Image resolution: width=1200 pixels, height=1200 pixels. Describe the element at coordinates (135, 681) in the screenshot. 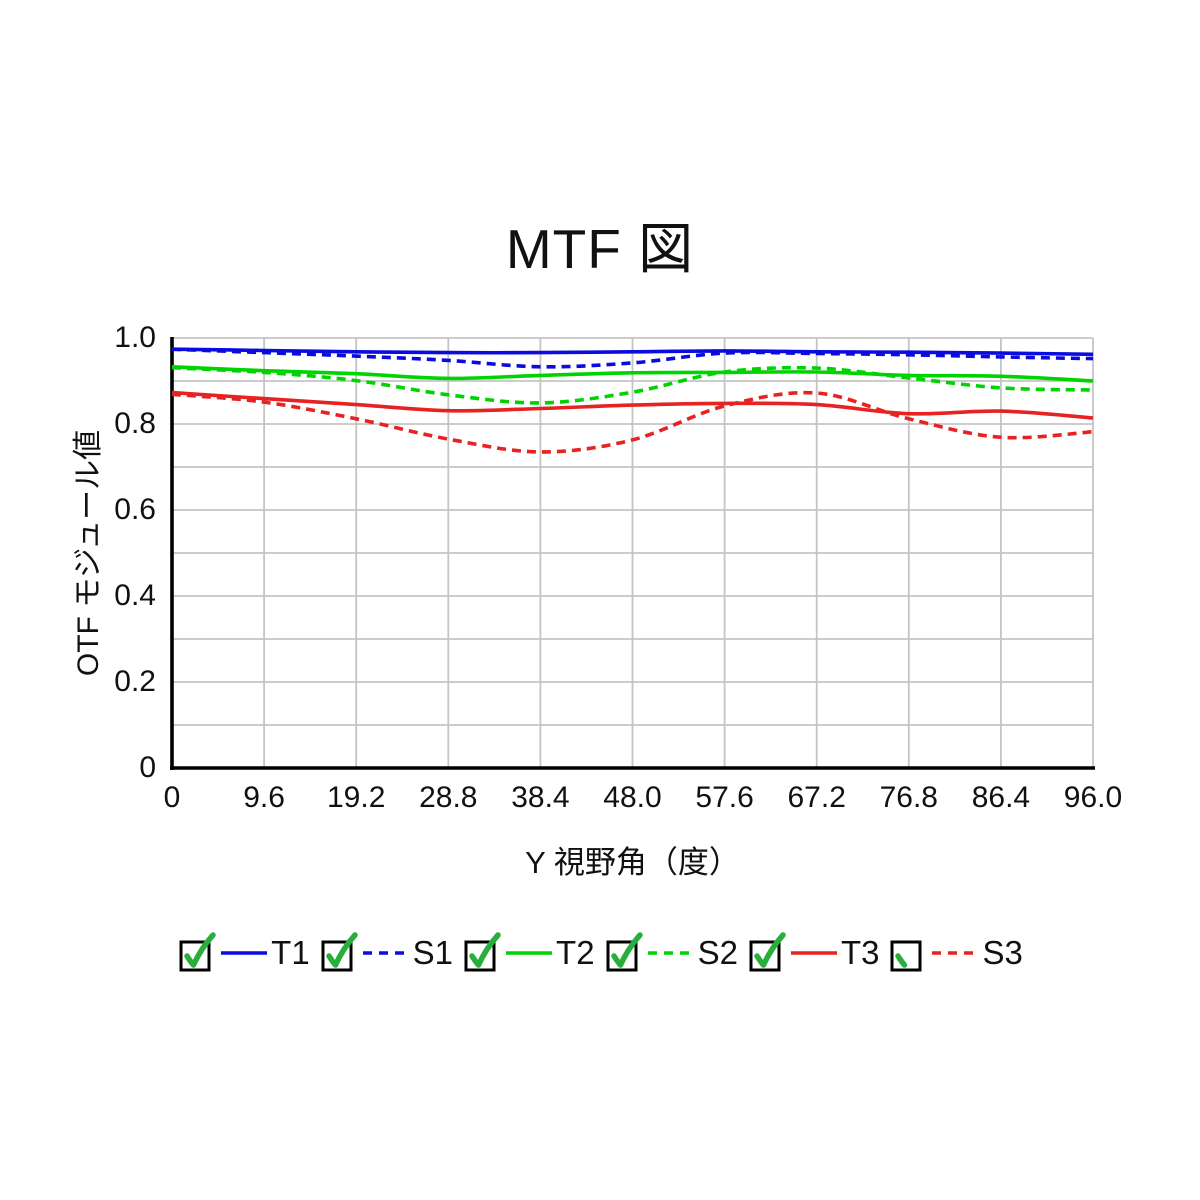

I see `y-tick-label: 0.2` at that location.